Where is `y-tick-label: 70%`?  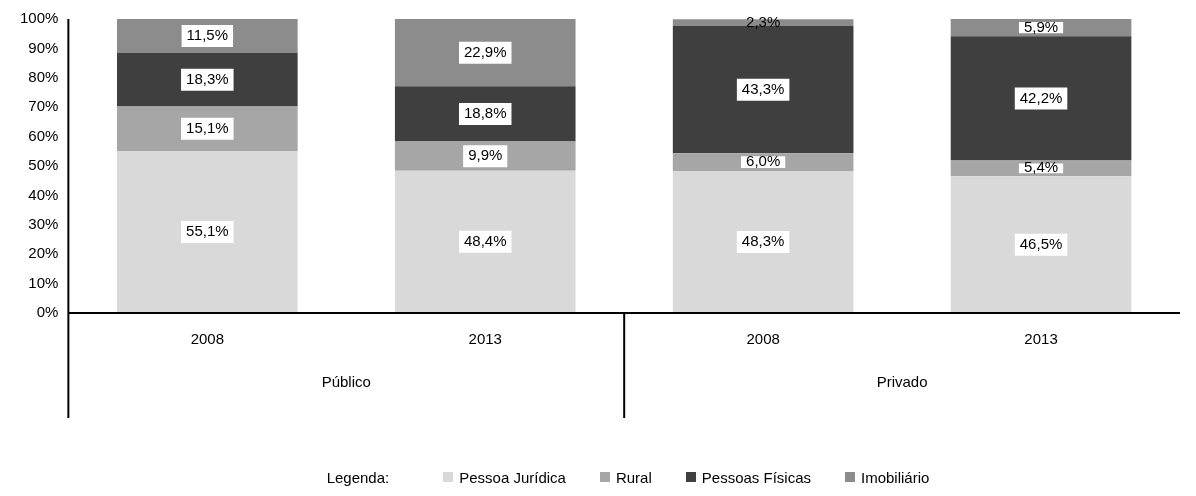
y-tick-label: 70% is located at coordinates (43, 106).